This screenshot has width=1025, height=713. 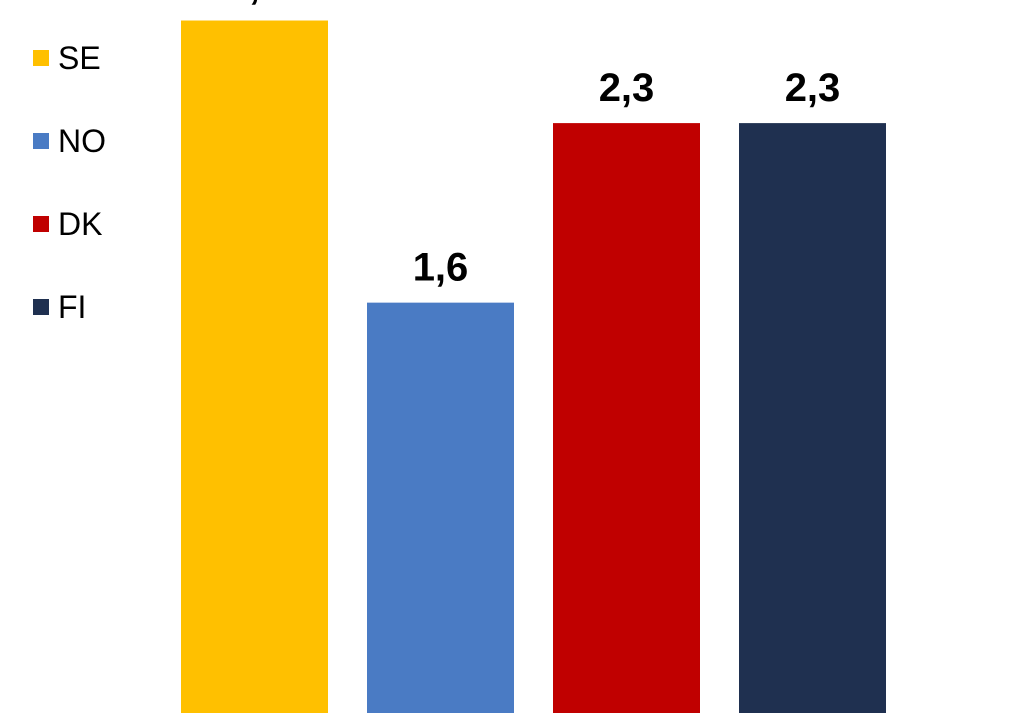 What do you see at coordinates (627, 88) in the screenshot?
I see `data-label-dk: 2,3` at bounding box center [627, 88].